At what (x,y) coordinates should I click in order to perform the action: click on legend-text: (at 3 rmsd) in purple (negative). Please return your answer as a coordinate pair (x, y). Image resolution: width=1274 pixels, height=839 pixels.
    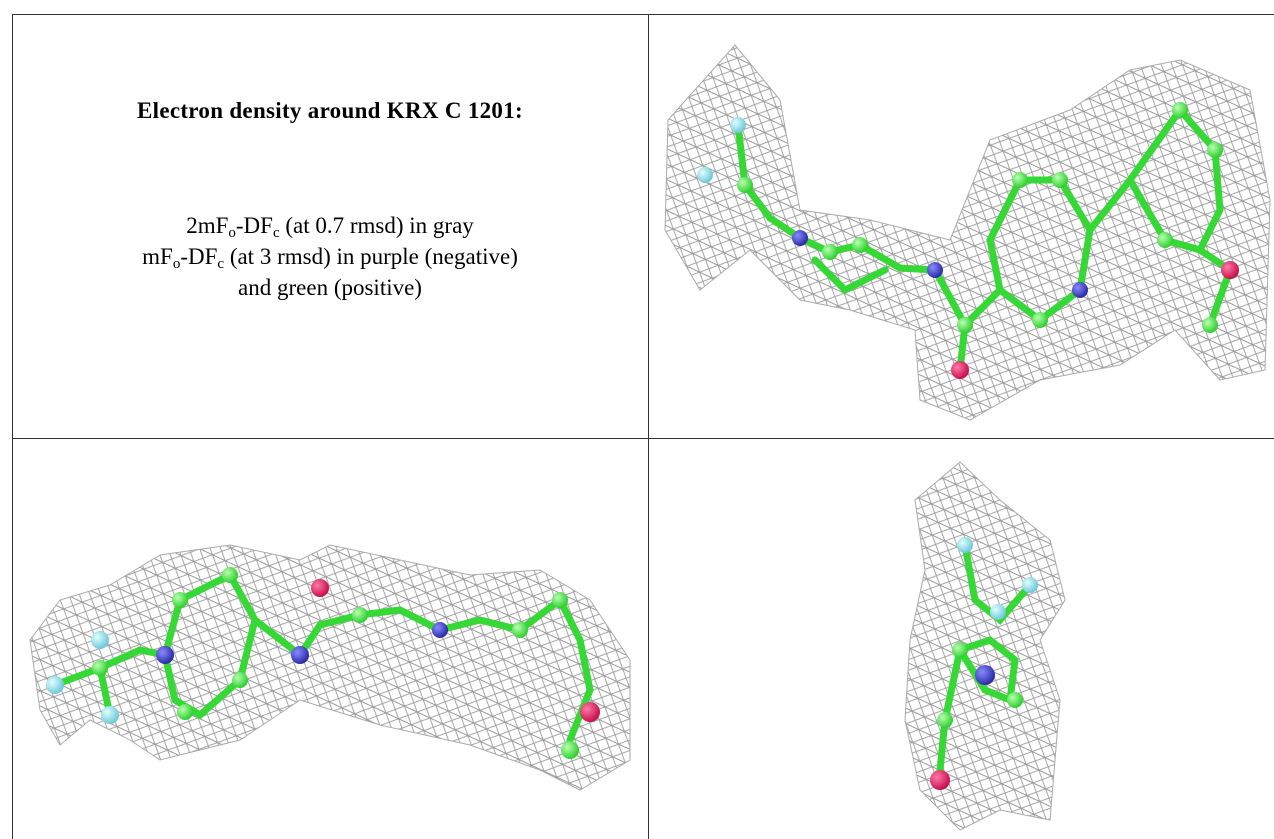
    Looking at the image, I should click on (371, 256).